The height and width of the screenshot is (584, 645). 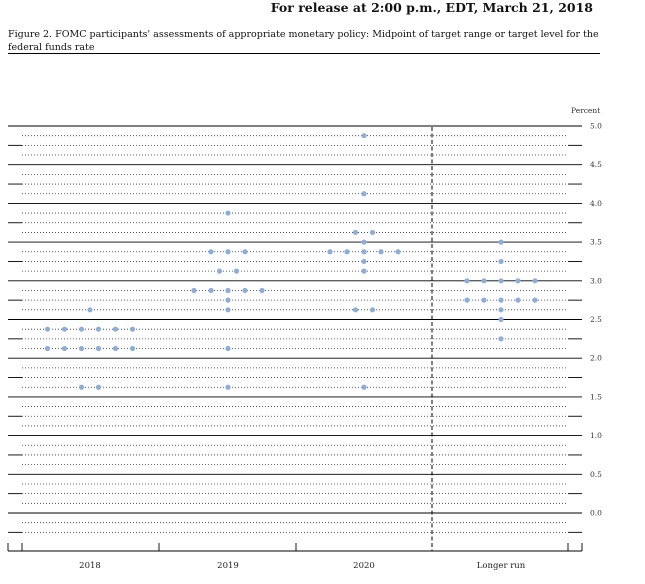 What do you see at coordinates (596, 513) in the screenshot?
I see `y-tick-label: 0.0` at bounding box center [596, 513].